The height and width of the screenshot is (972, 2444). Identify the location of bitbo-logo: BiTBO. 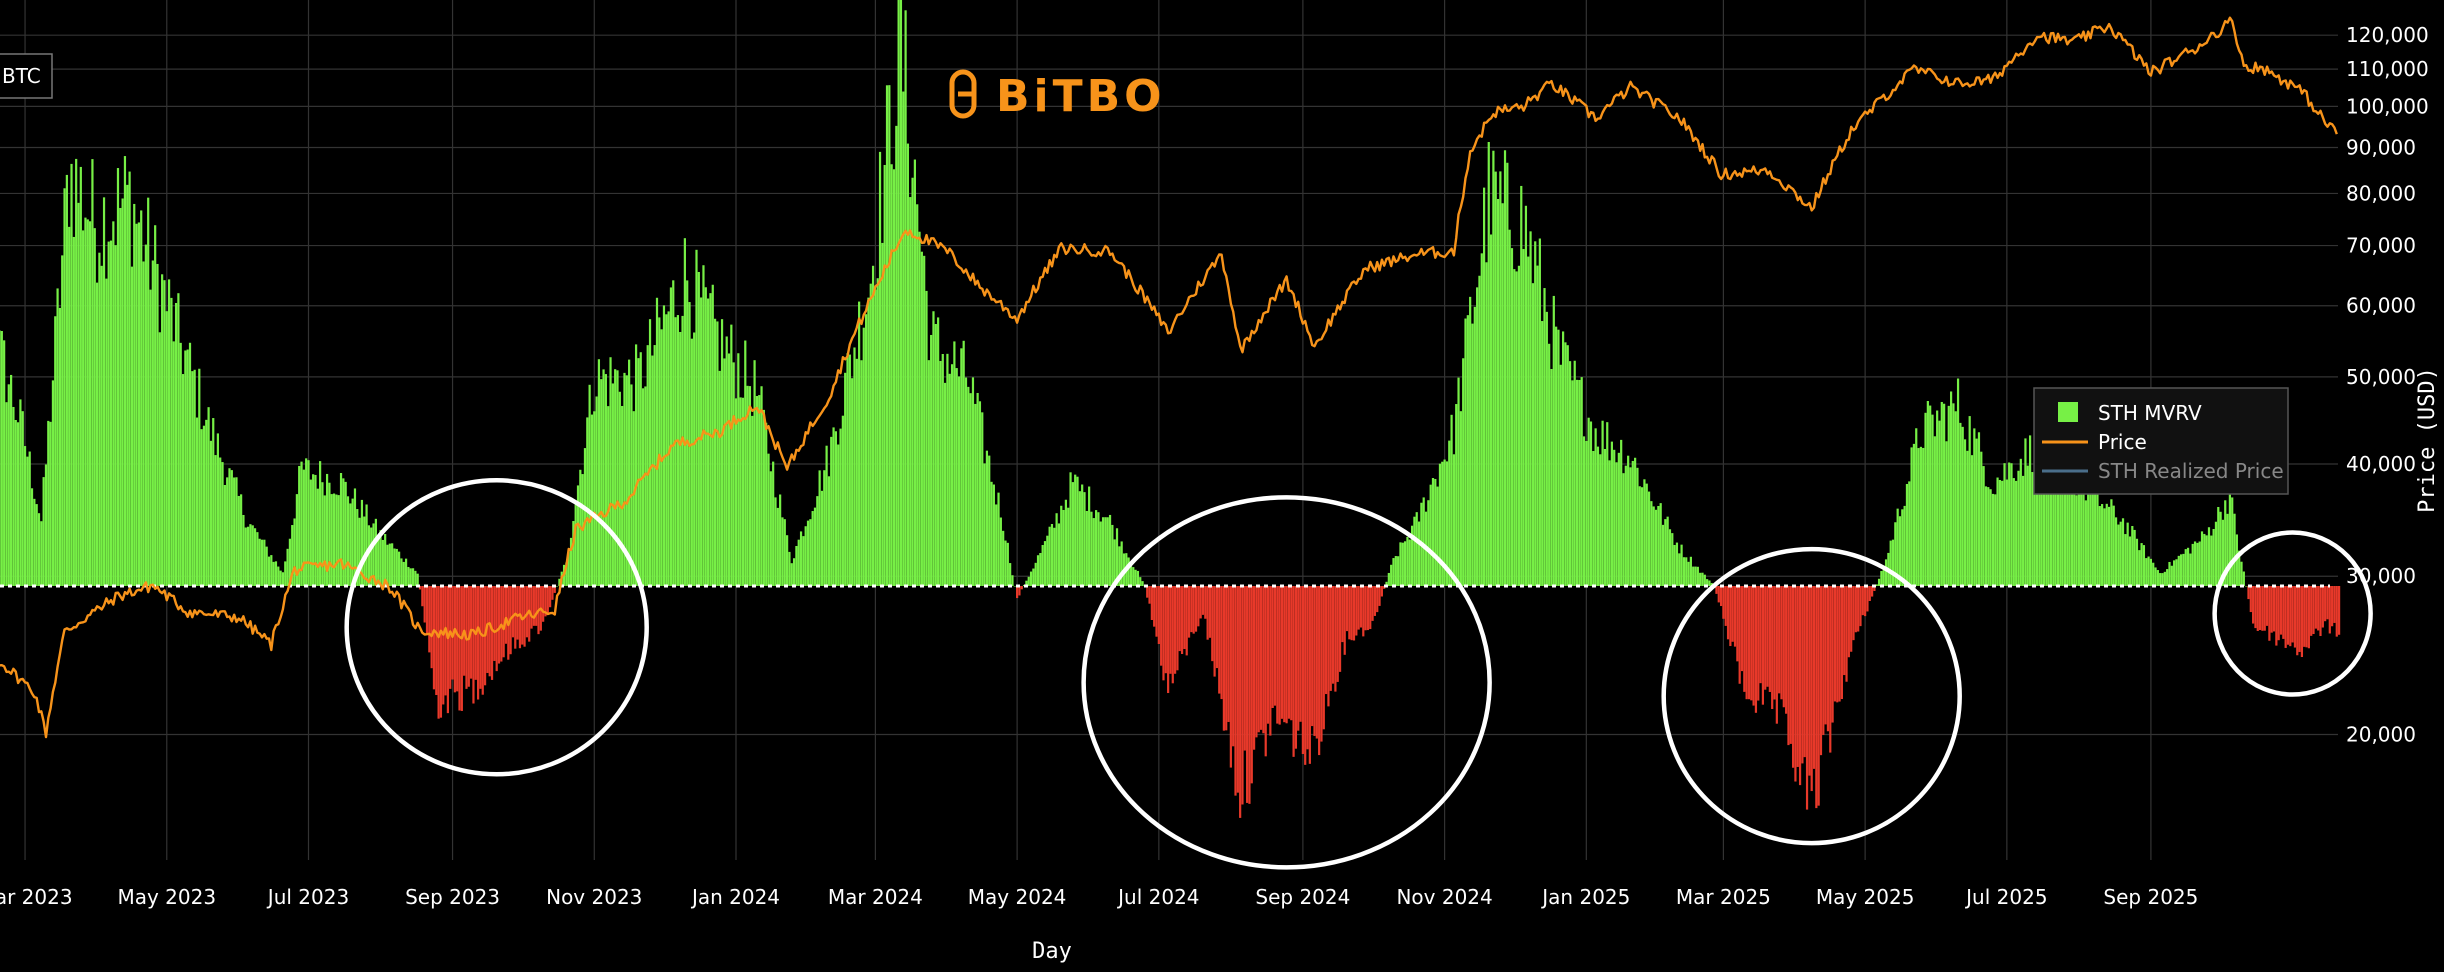
(1055, 95).